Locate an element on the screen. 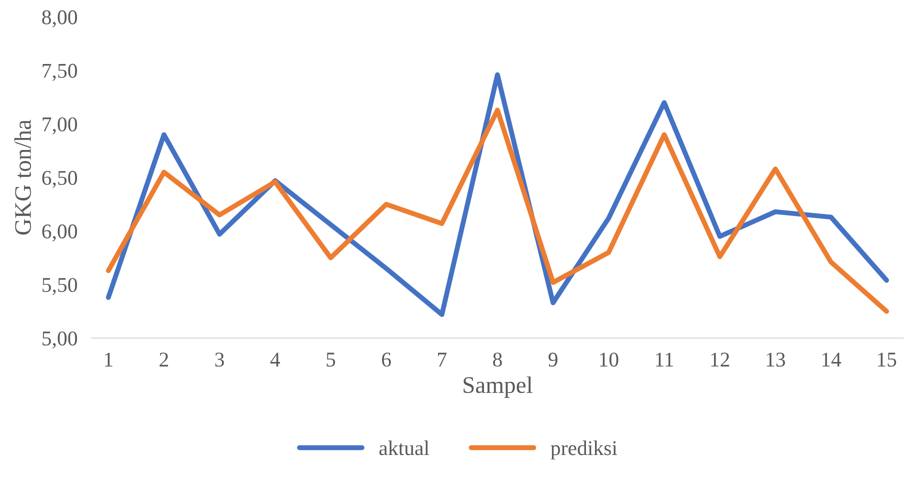 The image size is (917, 483). x-tick-label: 5 is located at coordinates (331, 359).